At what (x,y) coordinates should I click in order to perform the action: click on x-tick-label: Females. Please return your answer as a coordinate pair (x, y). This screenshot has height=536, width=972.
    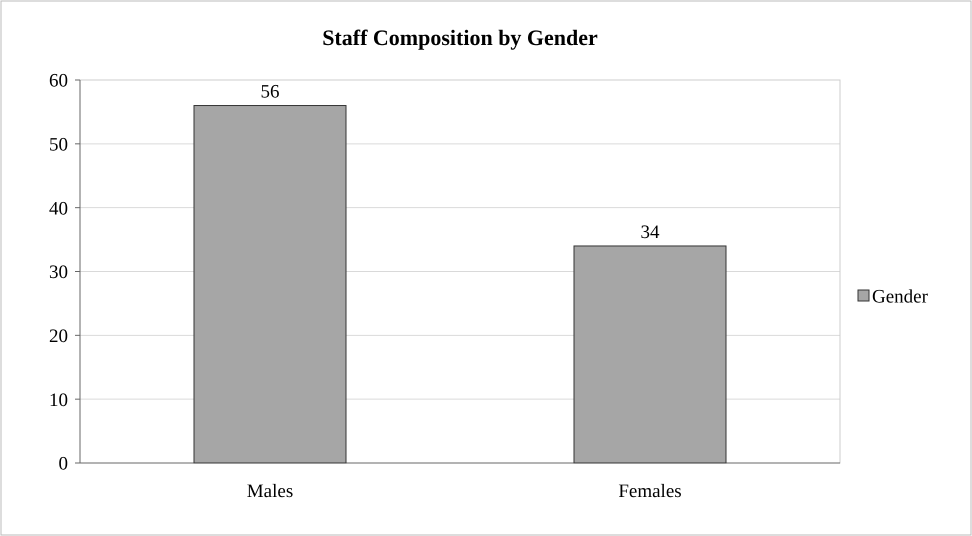
    Looking at the image, I should click on (650, 491).